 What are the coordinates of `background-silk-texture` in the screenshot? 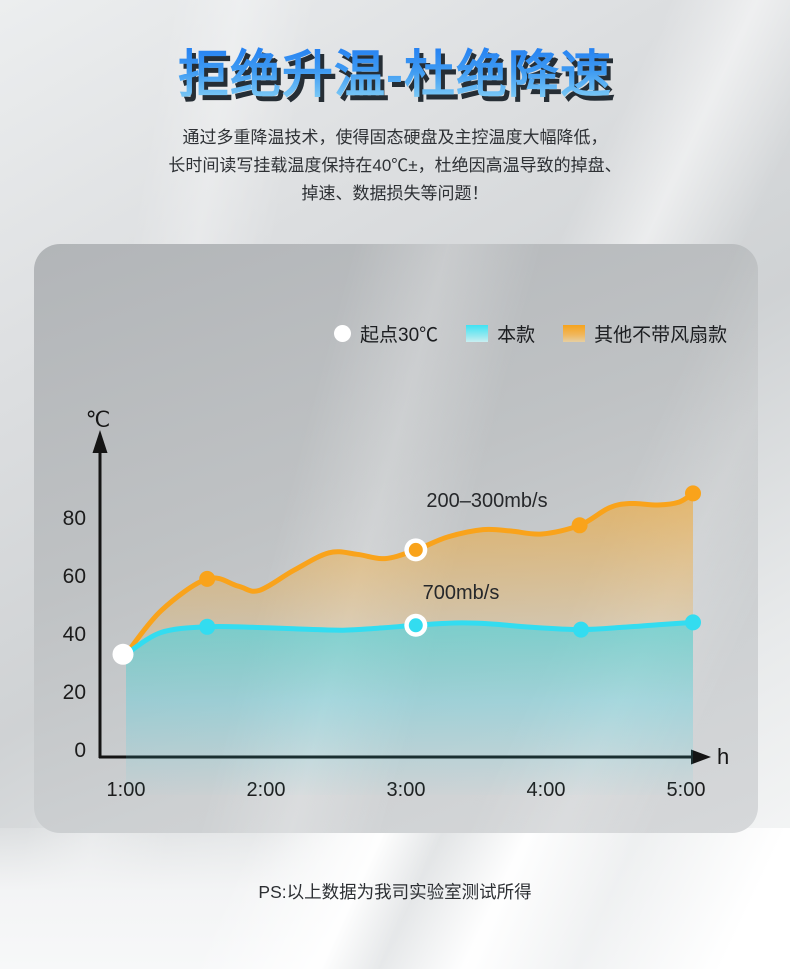 It's located at (395, 898).